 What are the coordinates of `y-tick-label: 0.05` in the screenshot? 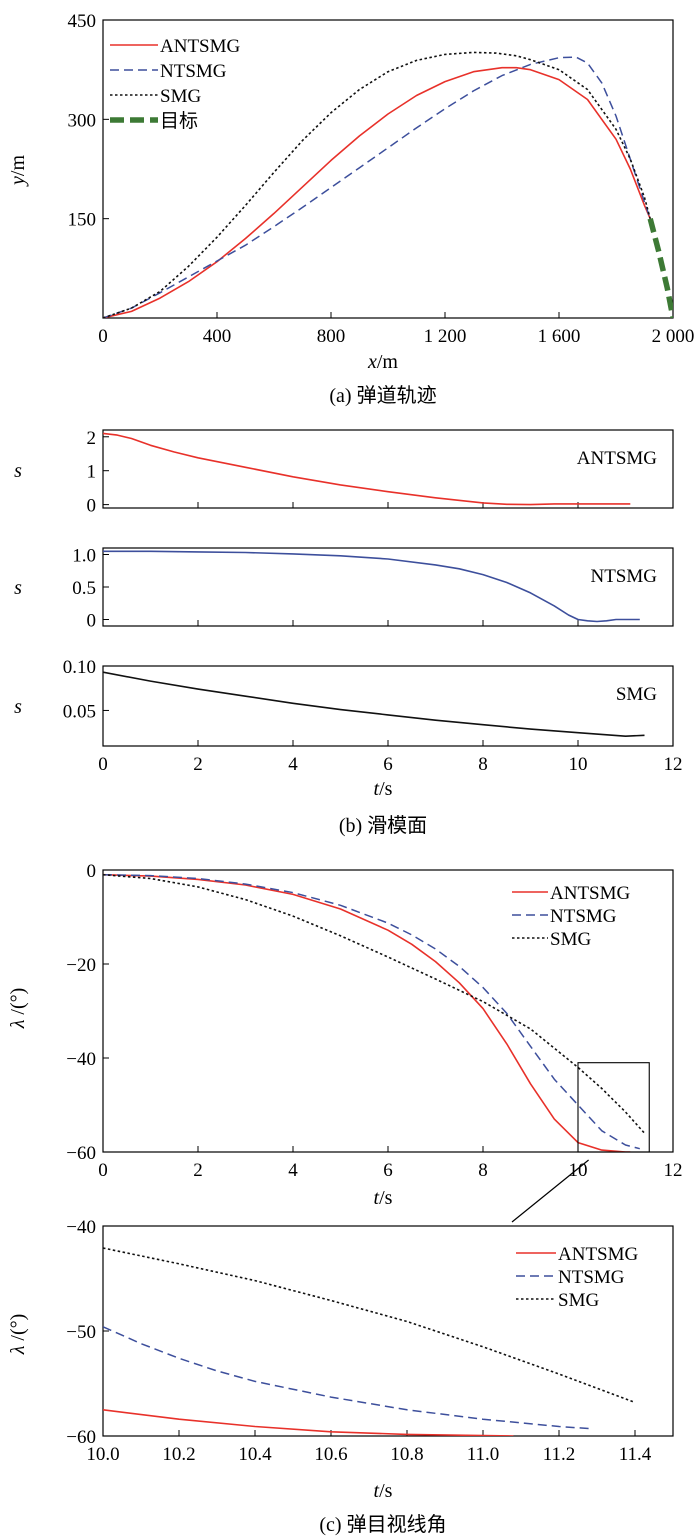 It's located at (79, 711).